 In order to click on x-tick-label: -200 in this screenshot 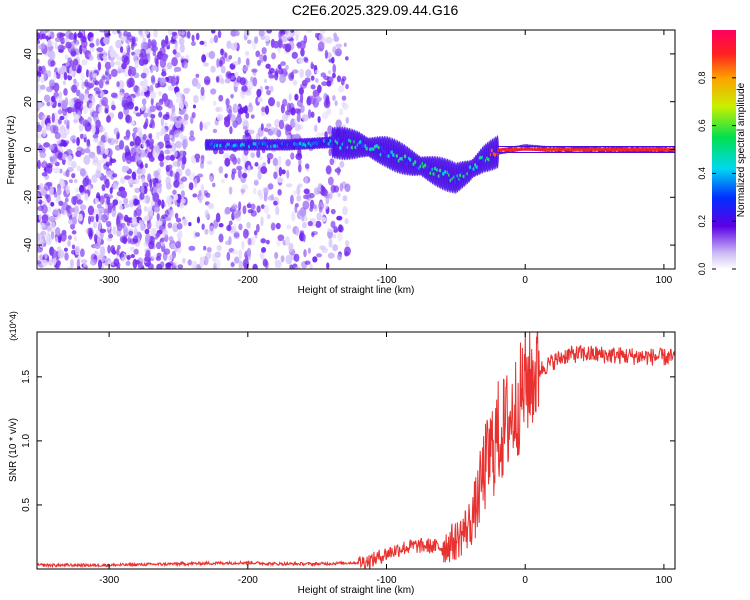, I will do `click(248, 280)`.